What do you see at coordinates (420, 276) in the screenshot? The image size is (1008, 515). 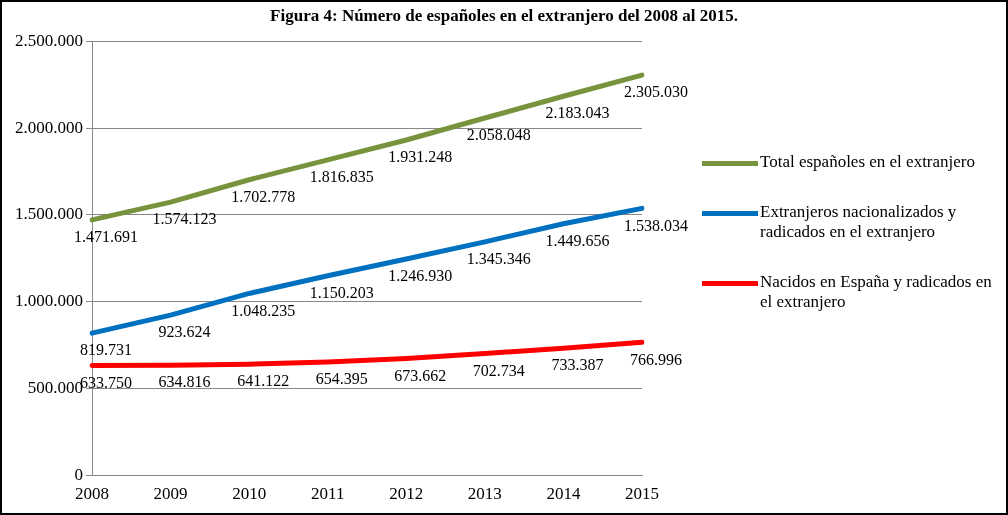 I see `data-label: 1.246.930` at bounding box center [420, 276].